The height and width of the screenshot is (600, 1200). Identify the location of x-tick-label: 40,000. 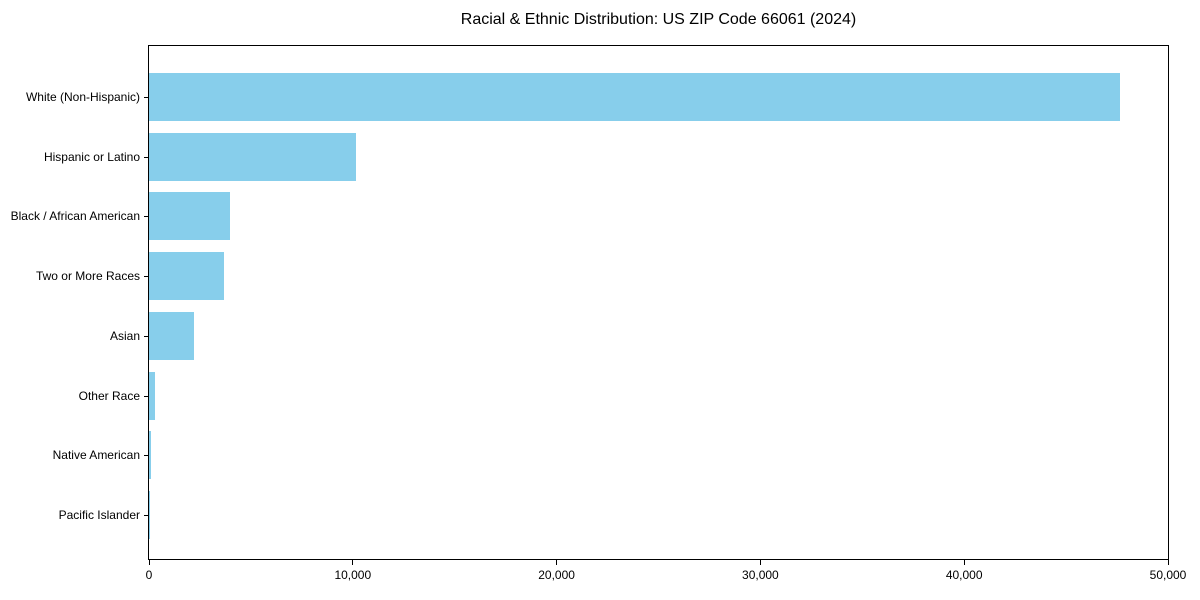
(964, 575).